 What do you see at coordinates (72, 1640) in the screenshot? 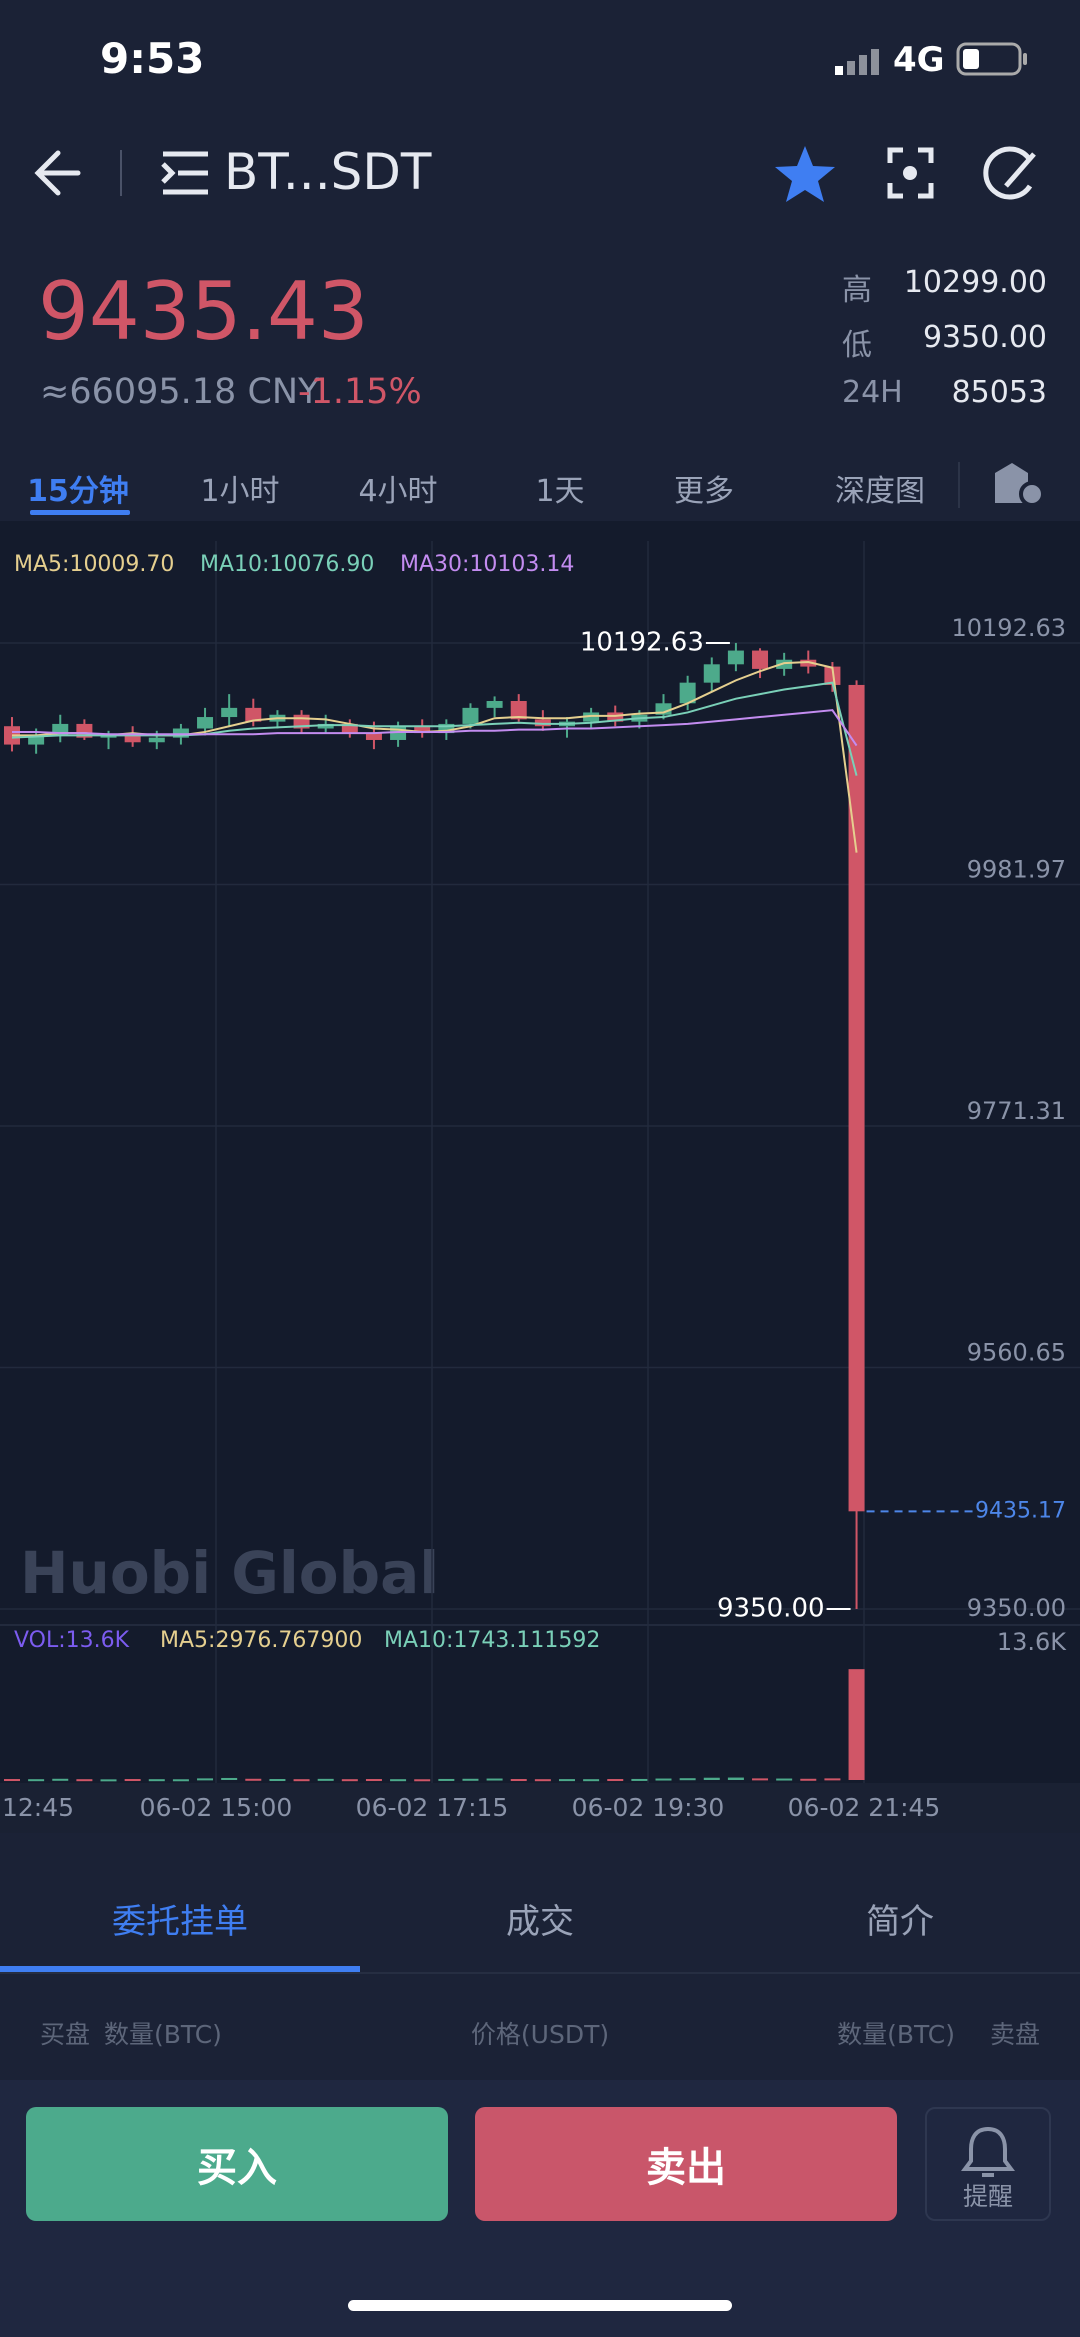
I see `volume-label: VOL:13.6K` at bounding box center [72, 1640].